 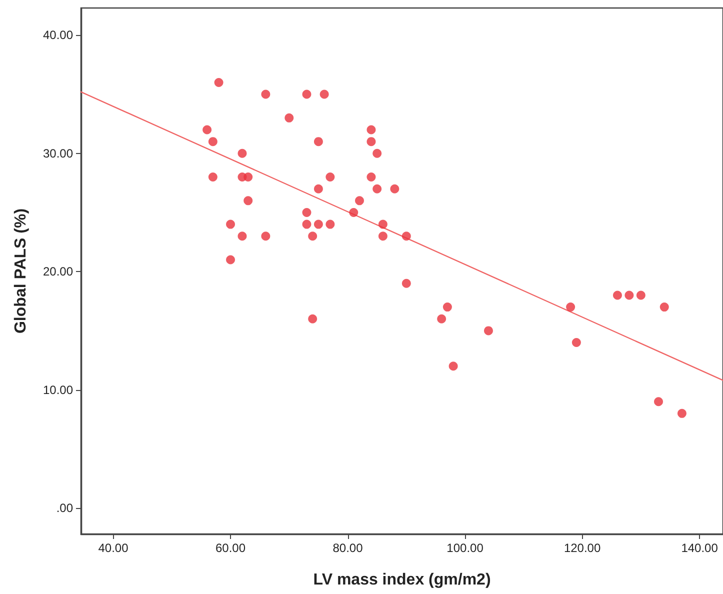 I want to click on y-tick-label: 30.00, so click(x=58, y=153).